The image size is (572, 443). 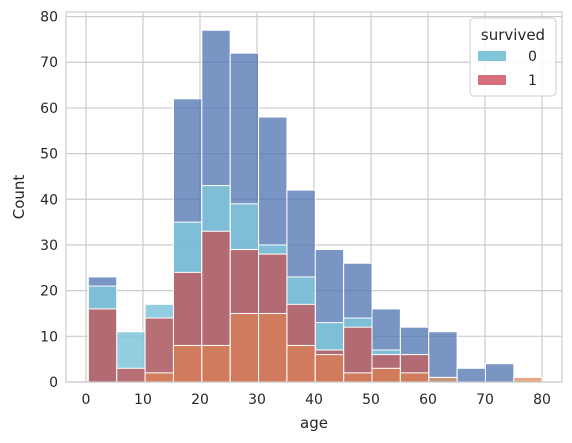 What do you see at coordinates (314, 423) in the screenshot?
I see `x-axis-label: age` at bounding box center [314, 423].